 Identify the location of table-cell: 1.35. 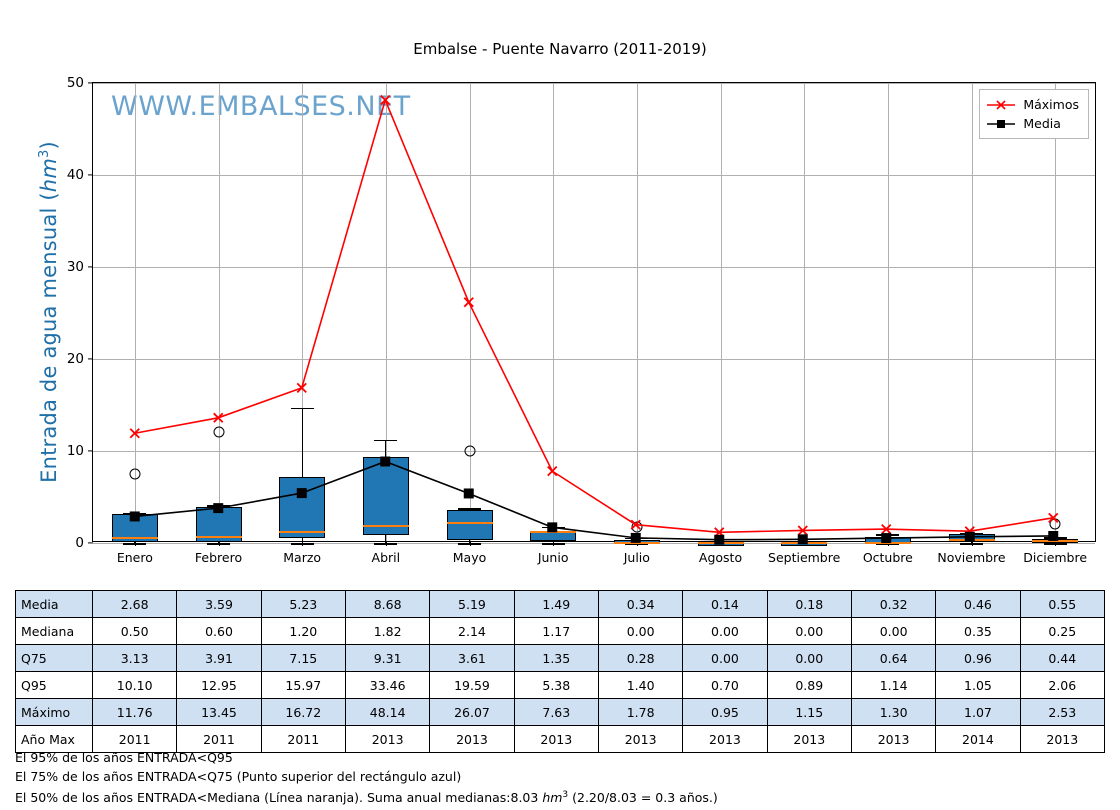
(556, 658).